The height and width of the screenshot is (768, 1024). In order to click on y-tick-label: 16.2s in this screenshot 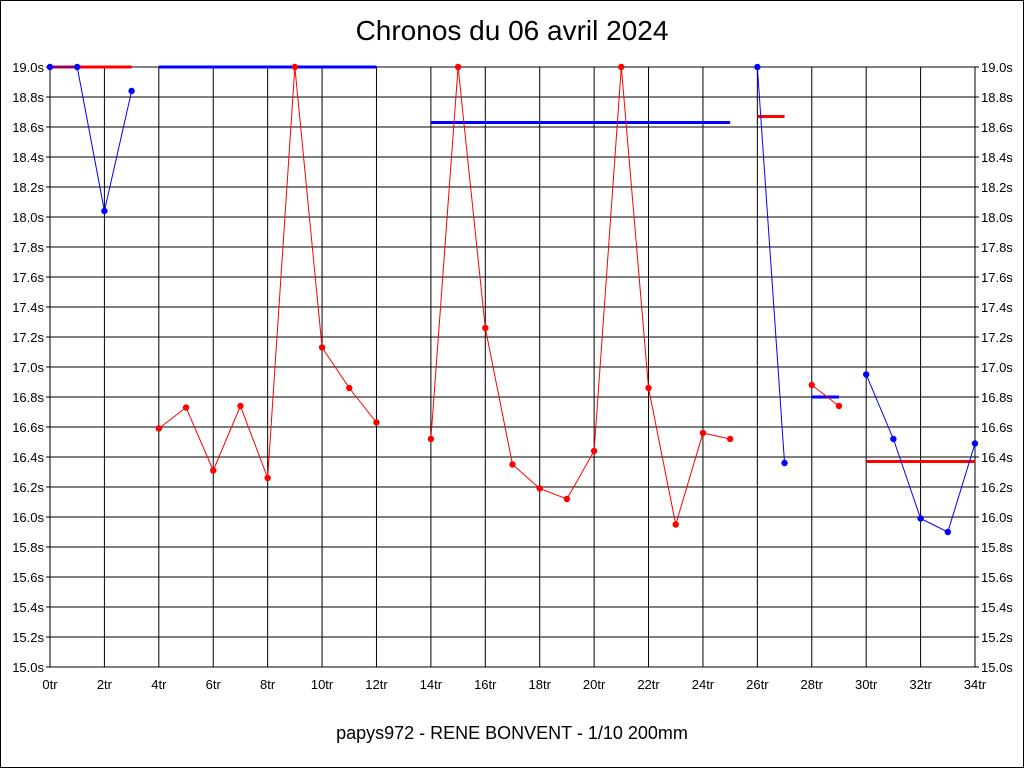, I will do `click(28, 487)`.